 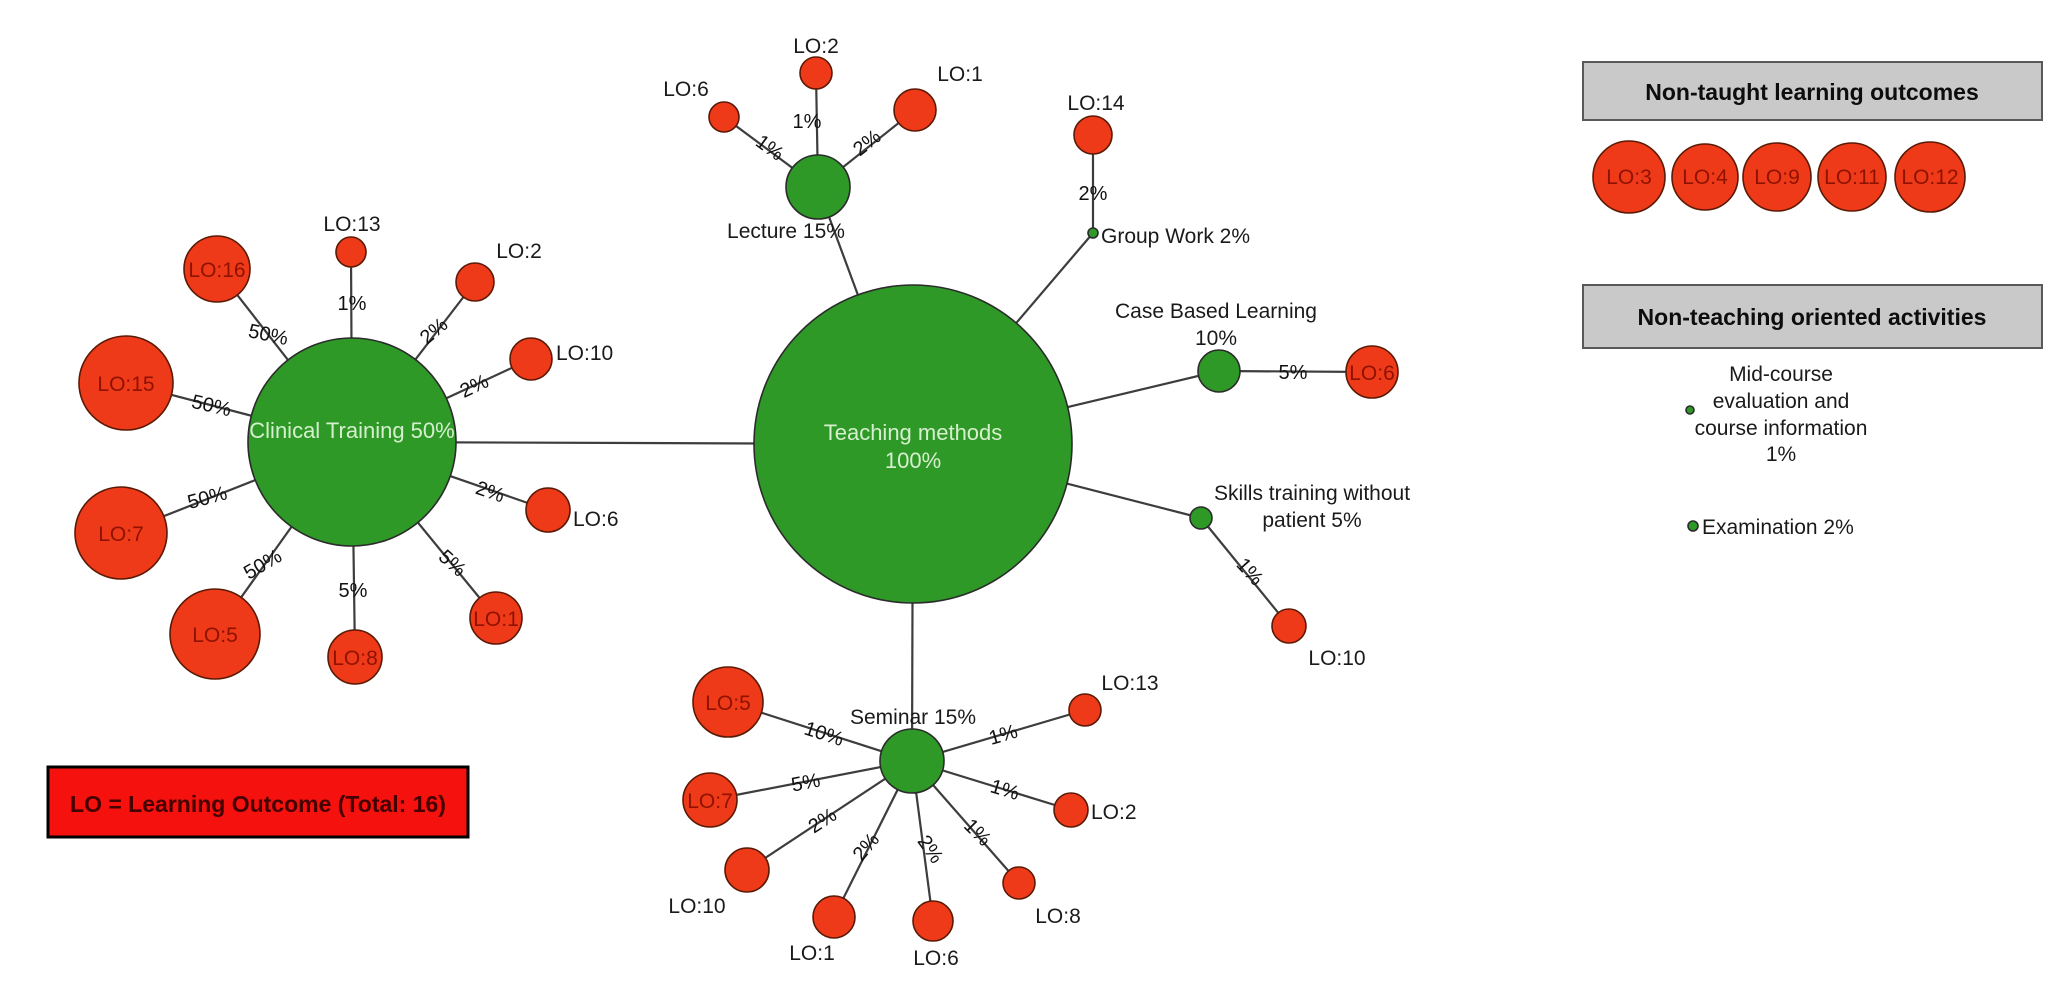 I want to click on edge-skills-lo10, so click(x=1245, y=572).